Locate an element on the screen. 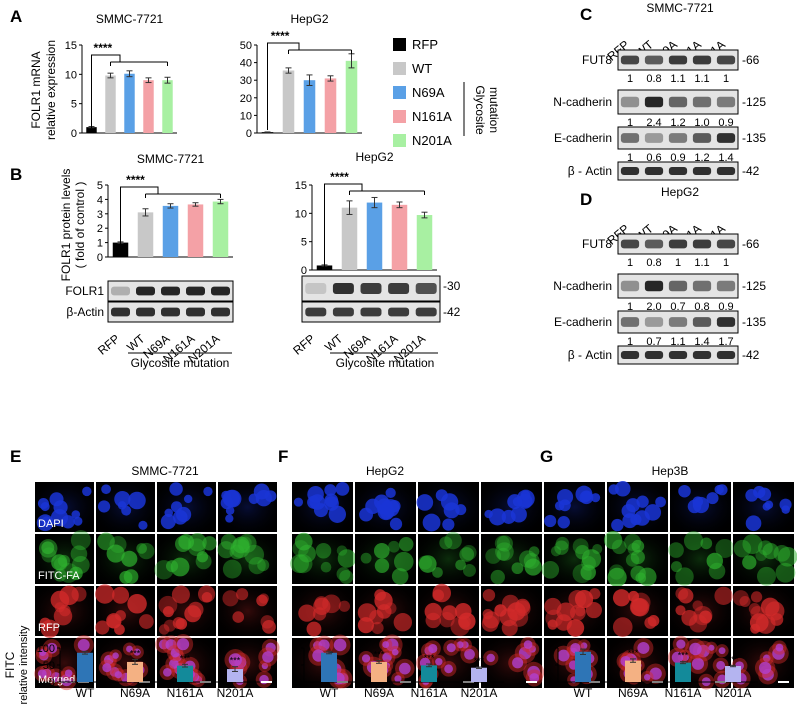  legend-swatch-WT is located at coordinates (399, 68).